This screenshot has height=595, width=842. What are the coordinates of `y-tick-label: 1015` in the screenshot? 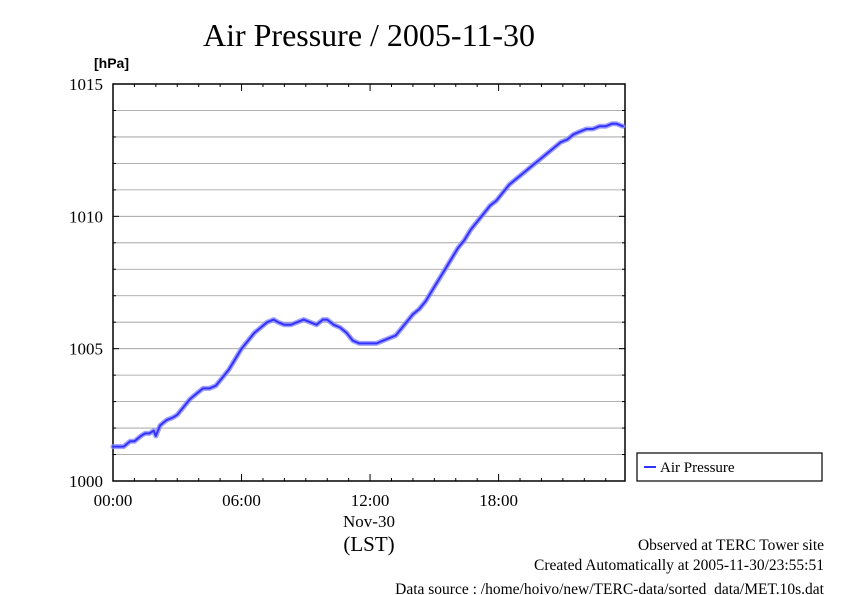 It's located at (86, 84).